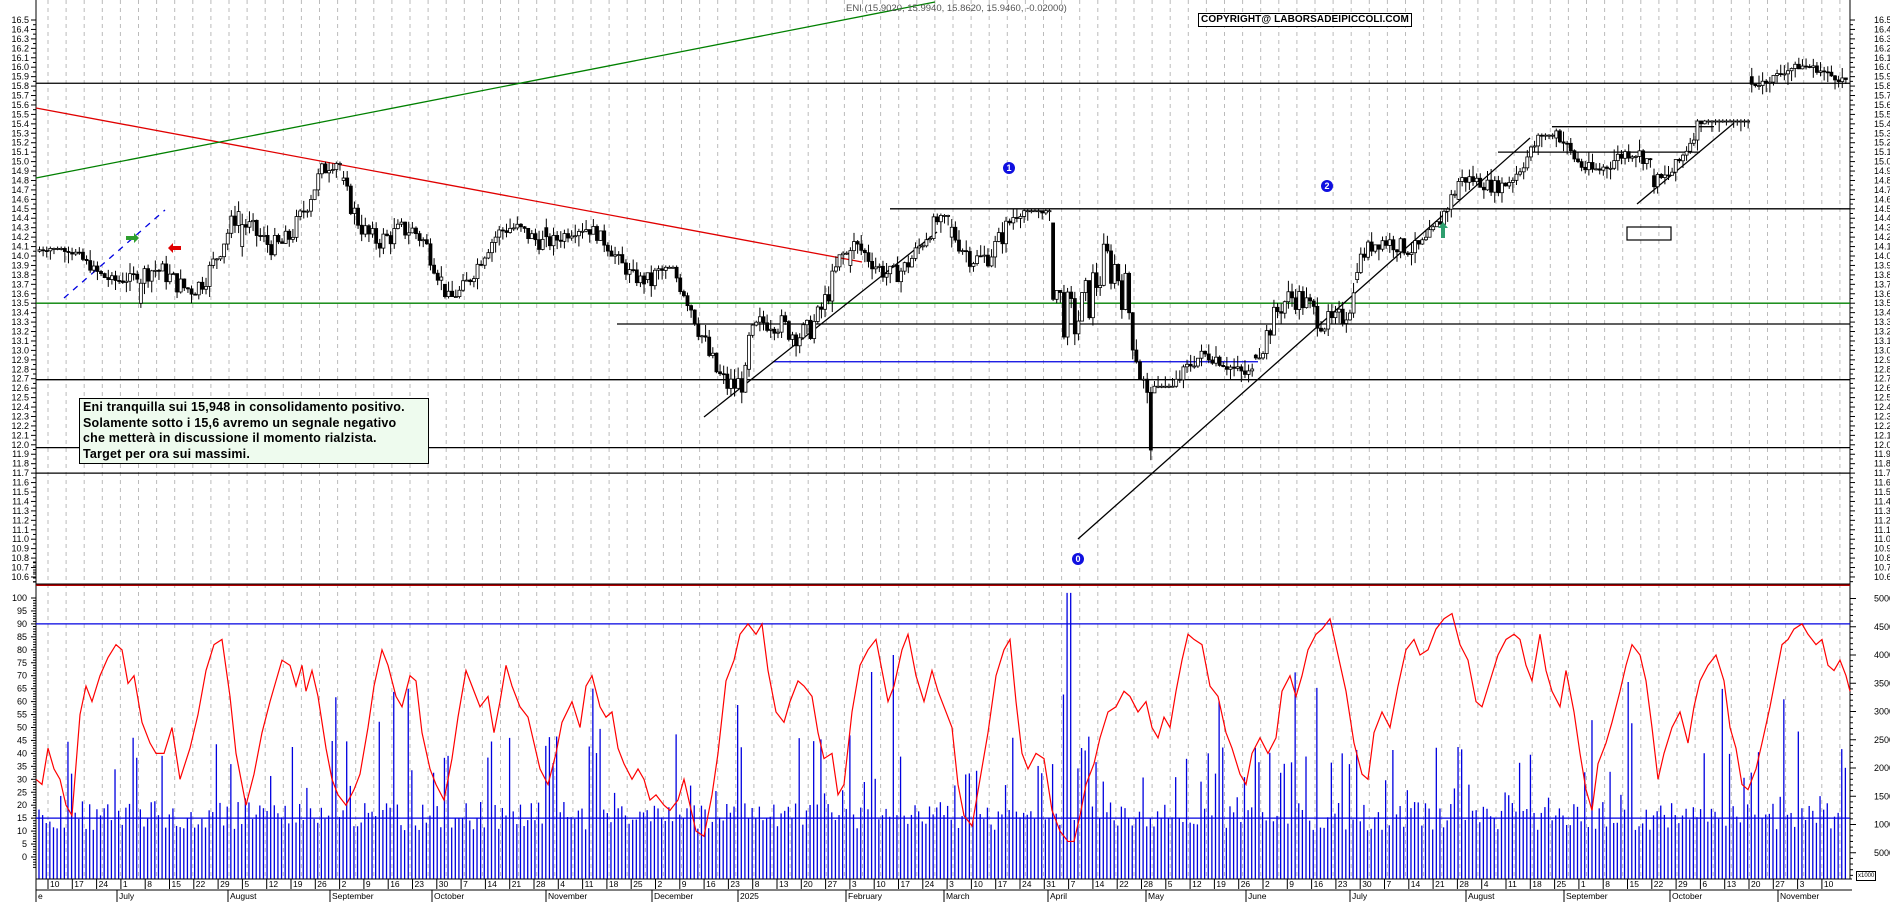 The height and width of the screenshot is (902, 1890). What do you see at coordinates (787, 237) in the screenshot?
I see `signal-arrows` at bounding box center [787, 237].